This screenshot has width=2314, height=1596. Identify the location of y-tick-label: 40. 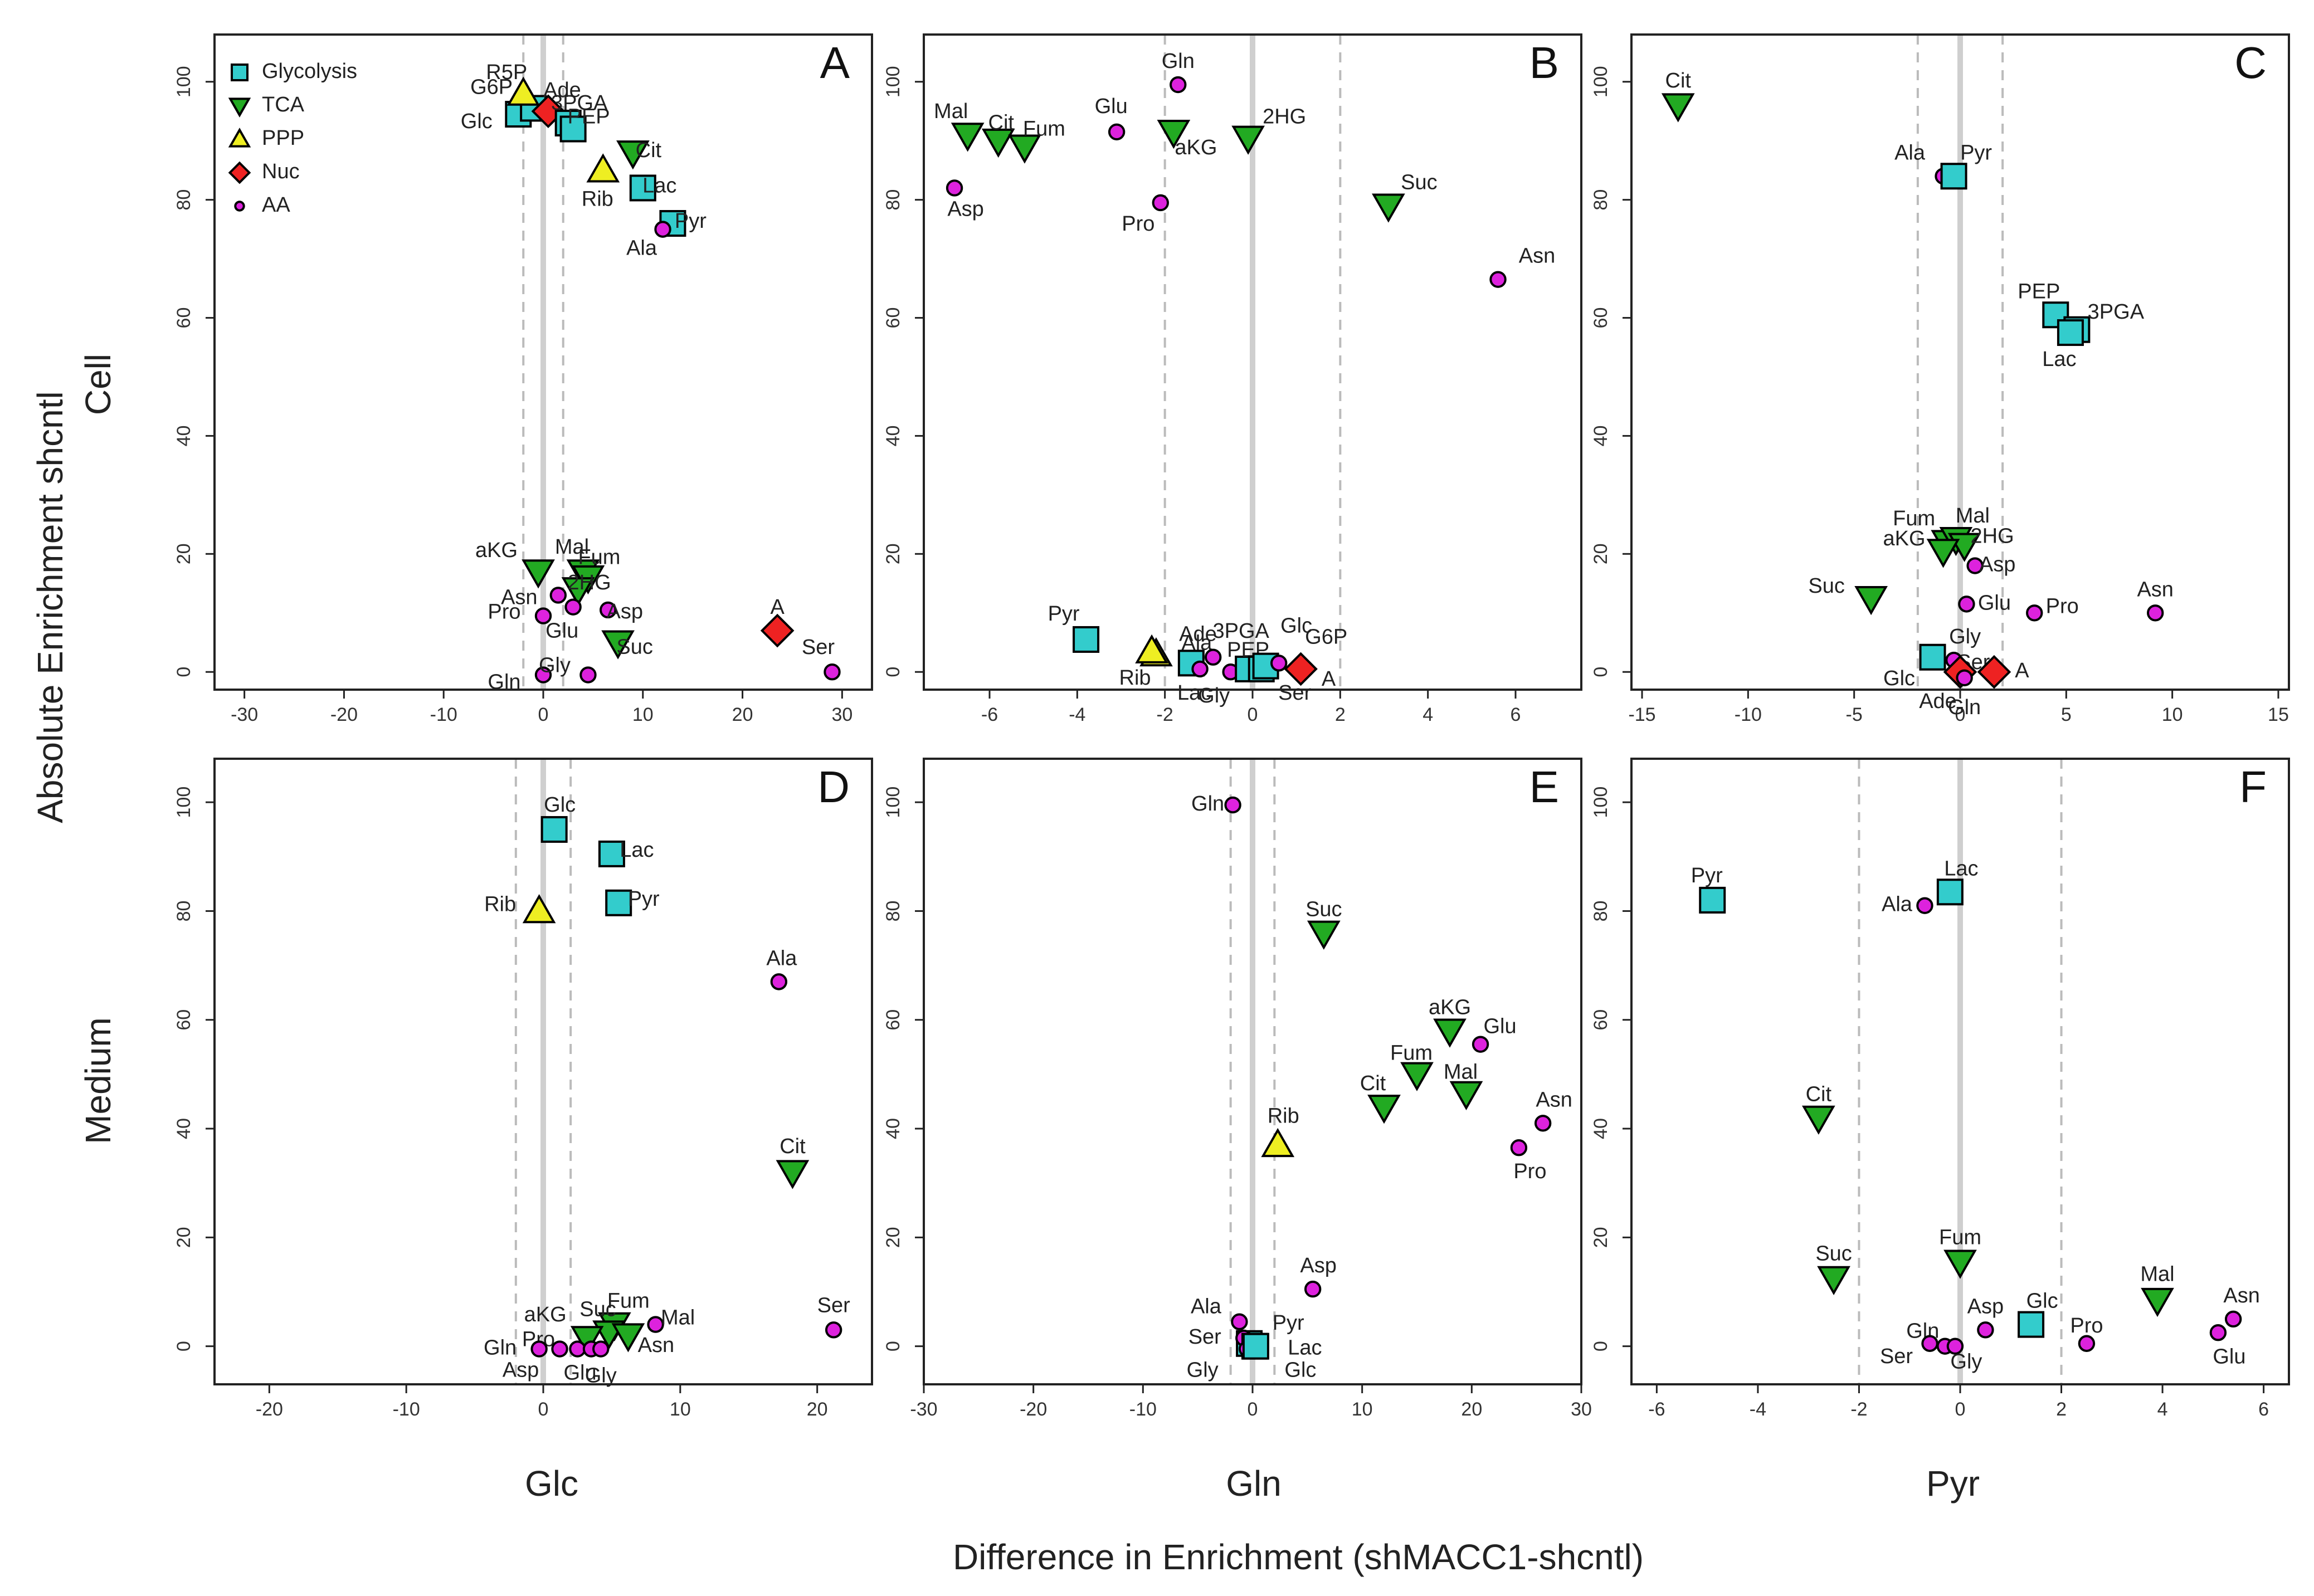
(183, 436).